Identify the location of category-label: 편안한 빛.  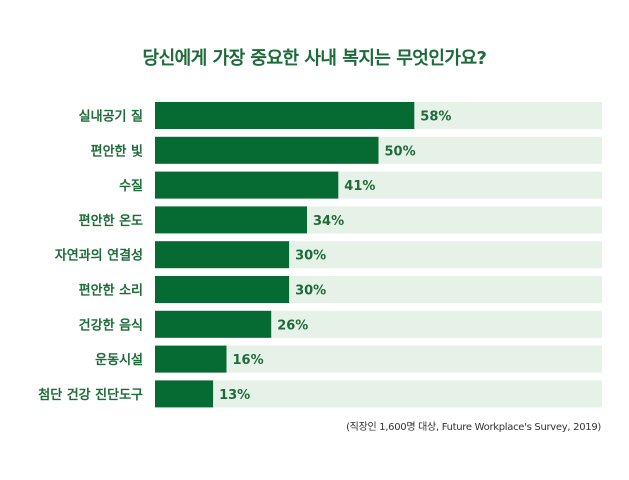
(117, 151).